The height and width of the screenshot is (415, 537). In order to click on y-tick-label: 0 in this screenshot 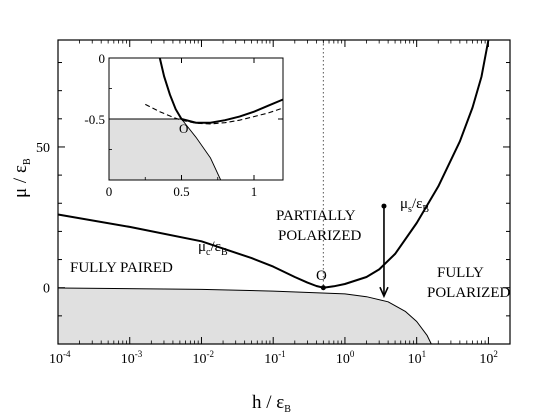, I will do `click(46, 289)`.